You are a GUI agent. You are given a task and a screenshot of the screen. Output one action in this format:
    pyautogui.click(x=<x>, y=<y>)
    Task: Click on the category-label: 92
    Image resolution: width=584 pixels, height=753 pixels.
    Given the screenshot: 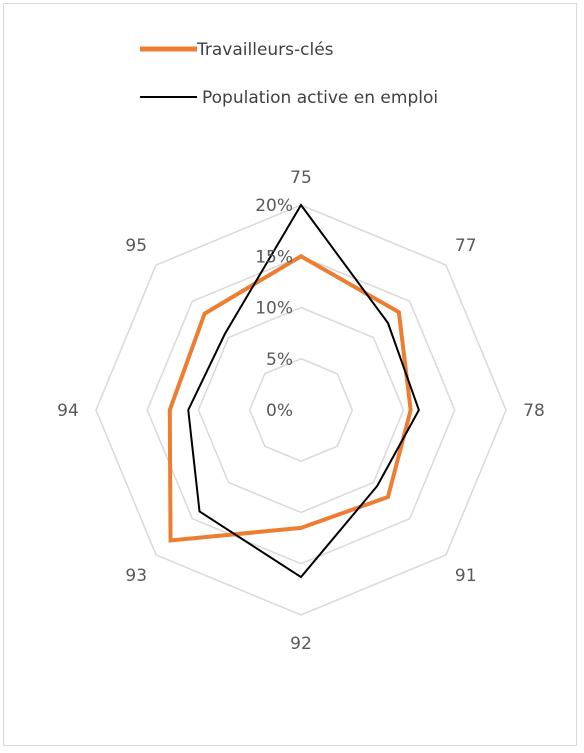 What is the action you would take?
    pyautogui.click(x=301, y=644)
    